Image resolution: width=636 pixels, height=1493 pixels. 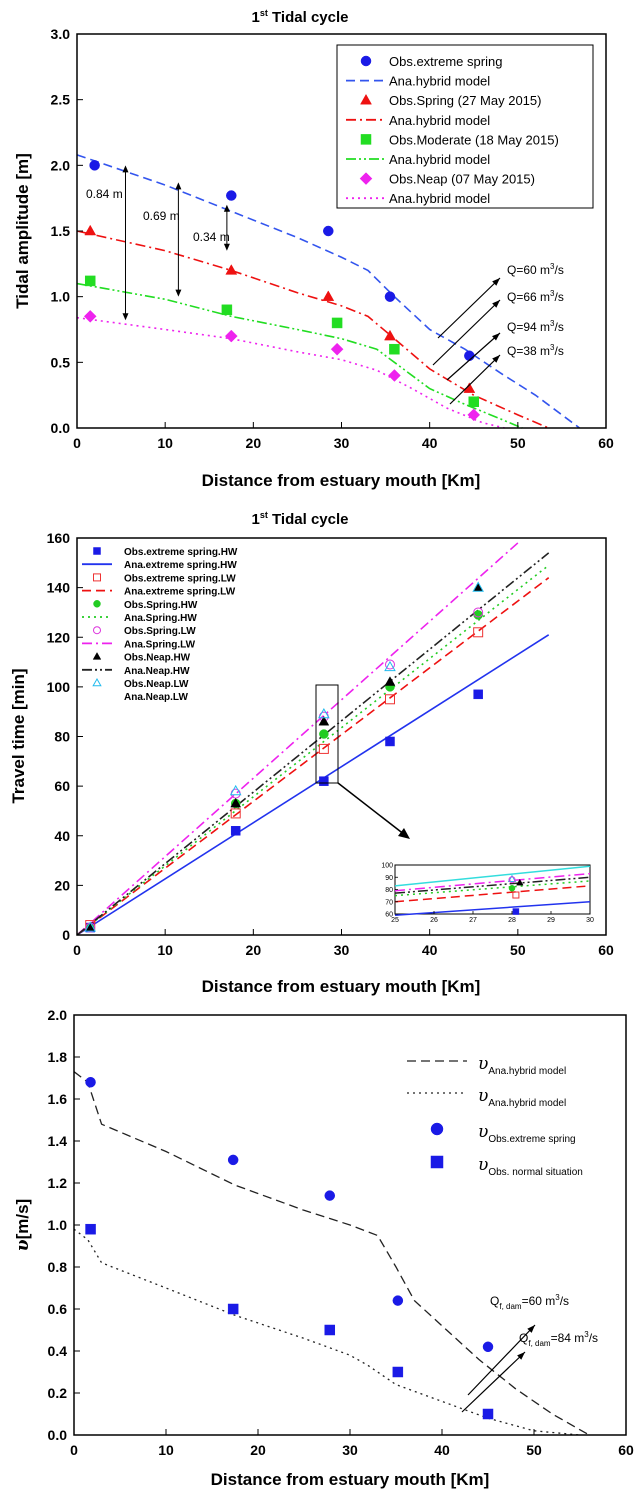 What do you see at coordinates (156, 697) in the screenshot?
I see `legend-label-11: Ana.Neap.LW` at bounding box center [156, 697].